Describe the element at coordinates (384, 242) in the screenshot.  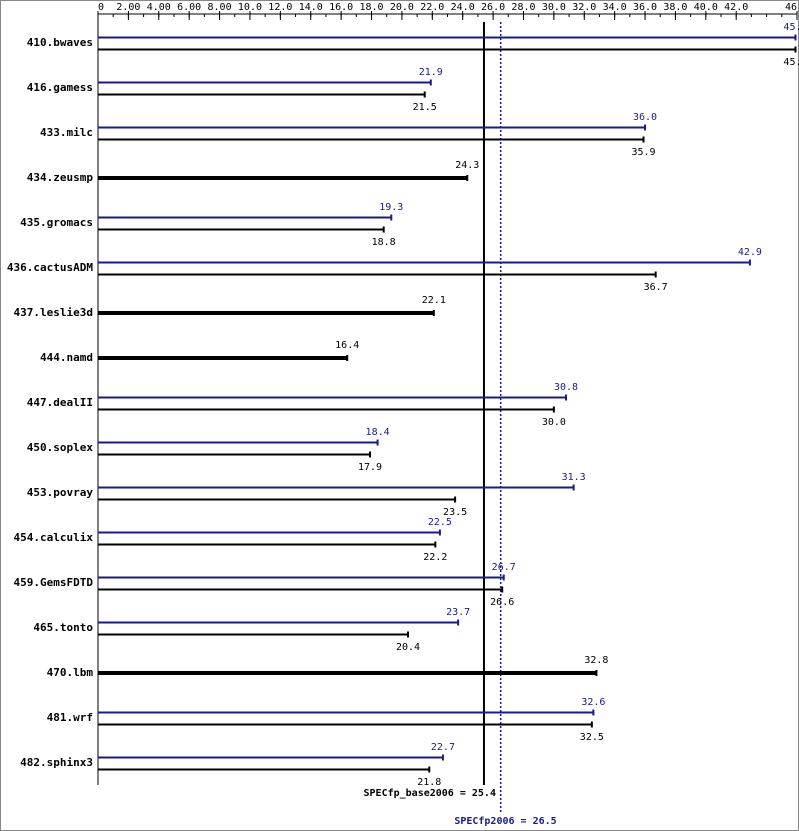
I see `value-label: 18.8` at that location.